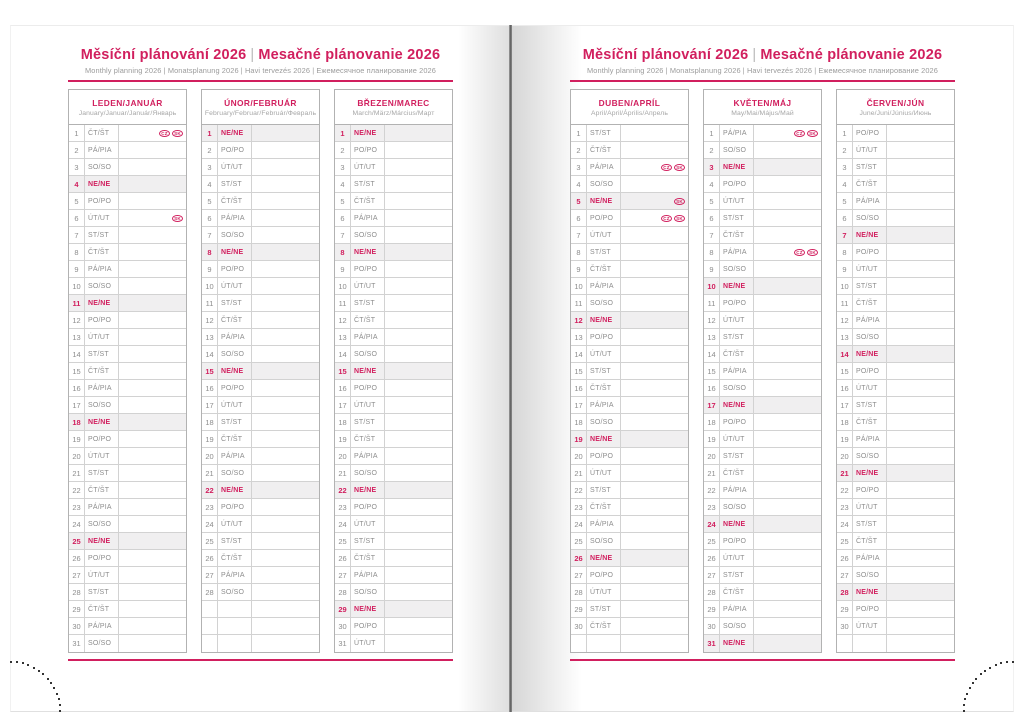 This screenshot has height=723, width=1024. What do you see at coordinates (343, 354) in the screenshot?
I see `day-number: 14` at bounding box center [343, 354].